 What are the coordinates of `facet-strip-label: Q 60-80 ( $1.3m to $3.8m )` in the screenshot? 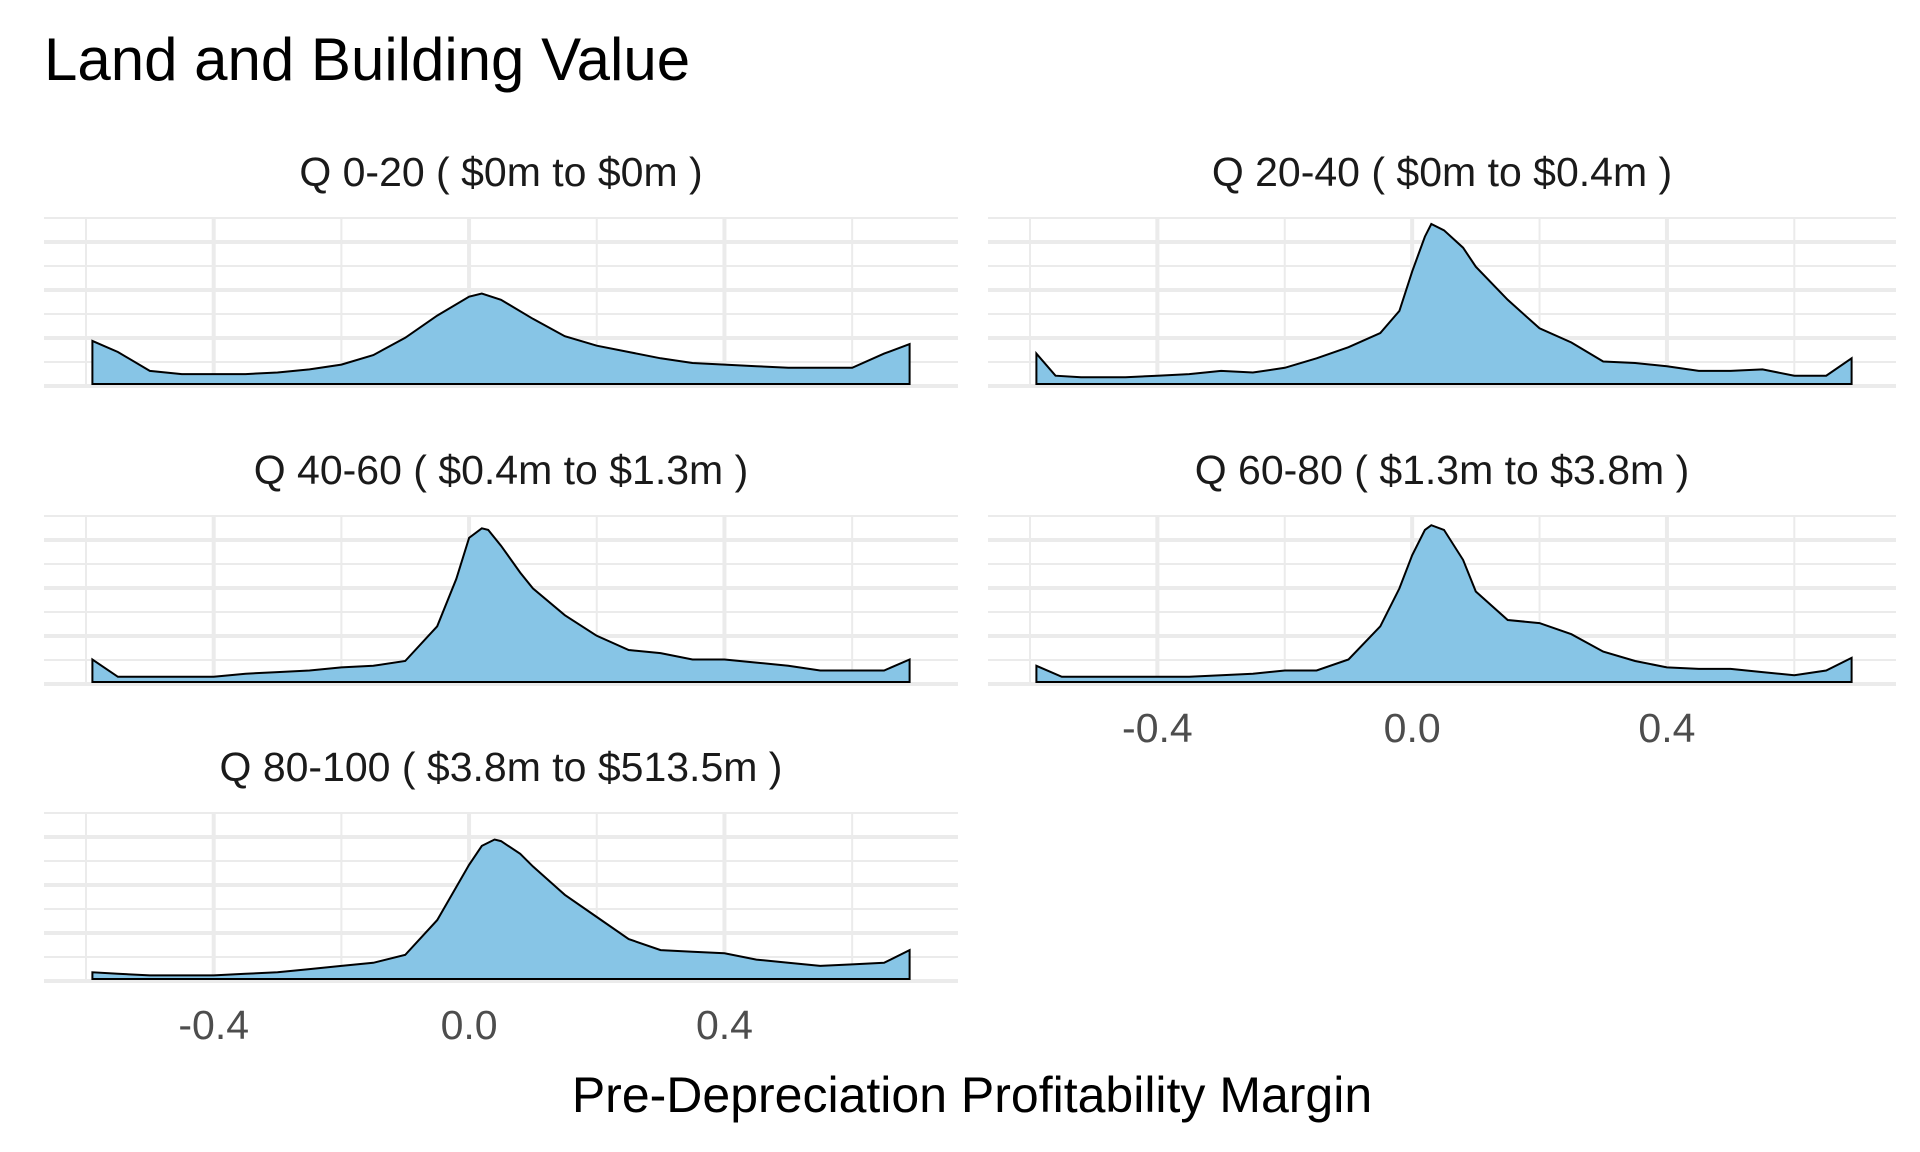 It's located at (1442, 470).